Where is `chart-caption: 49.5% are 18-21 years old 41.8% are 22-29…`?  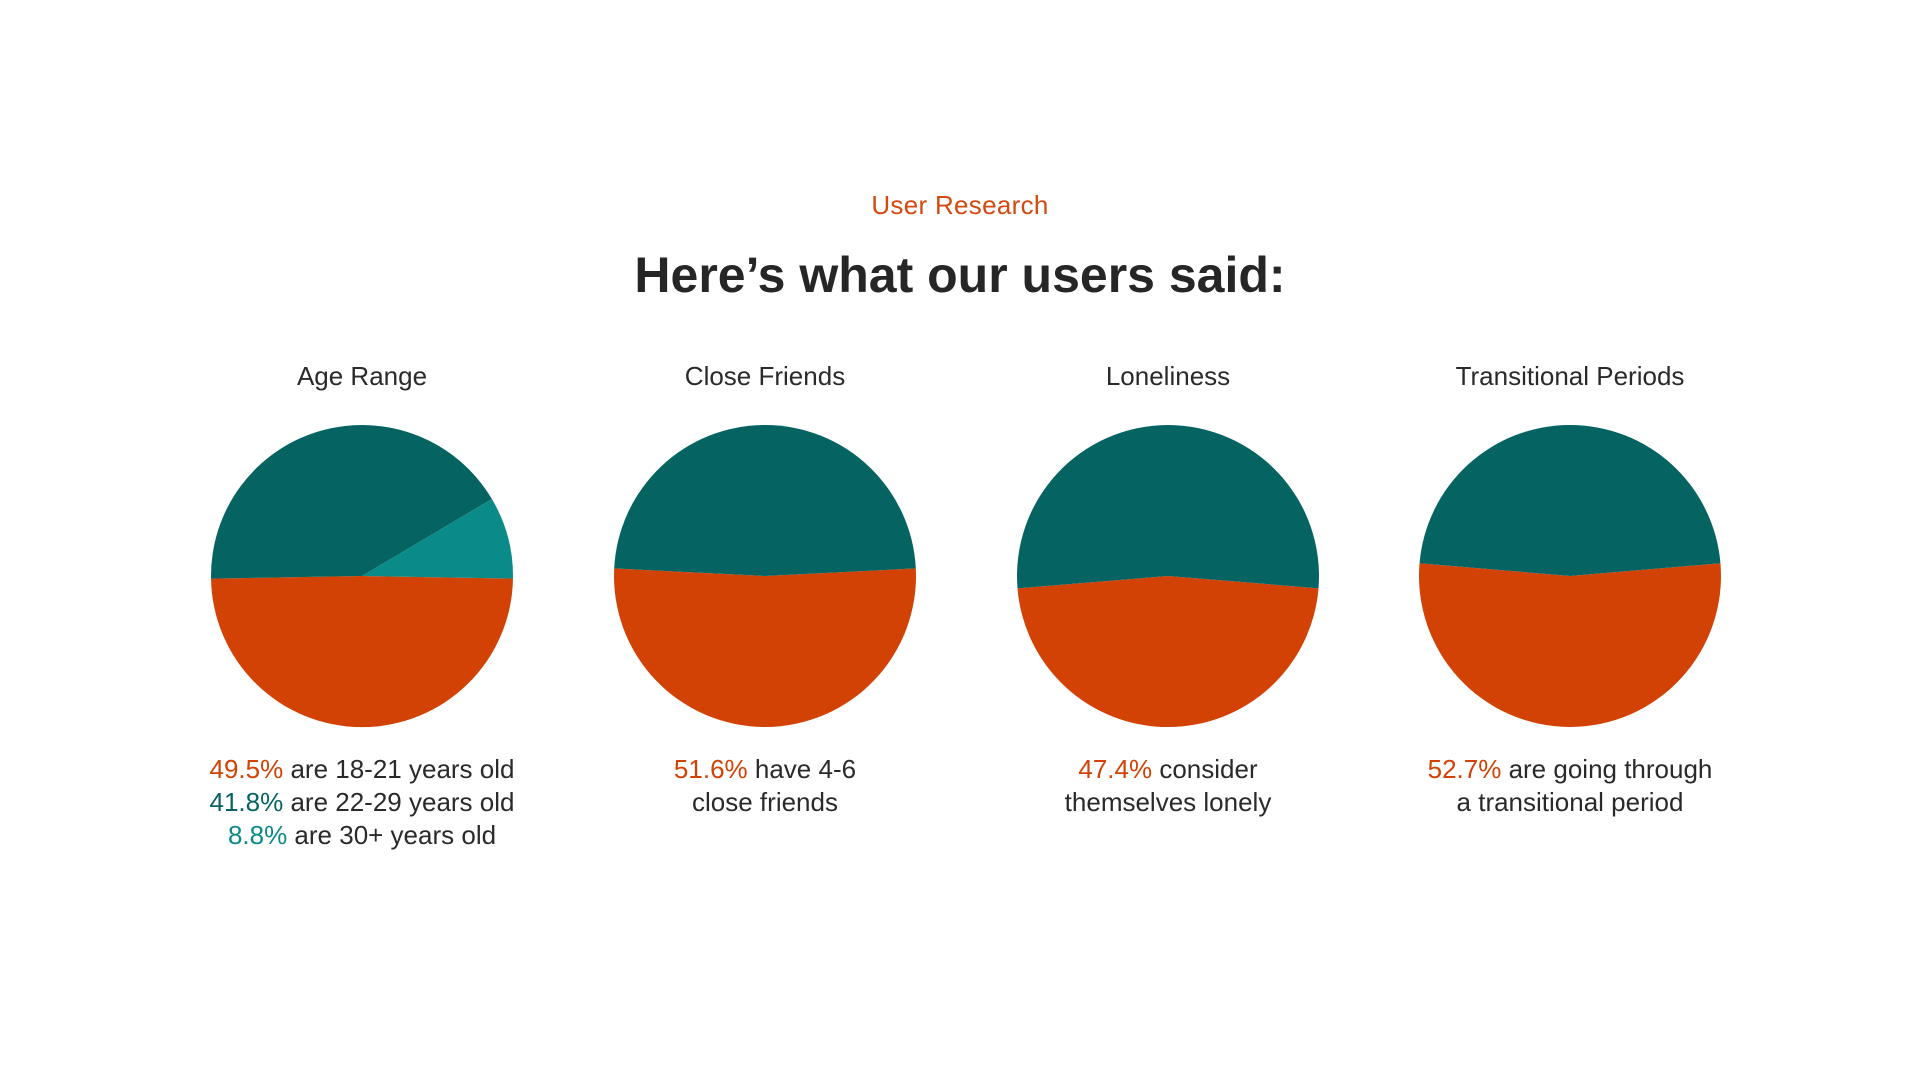 chart-caption: 49.5% are 18-21 years old 41.8% are 22-29… is located at coordinates (362, 802).